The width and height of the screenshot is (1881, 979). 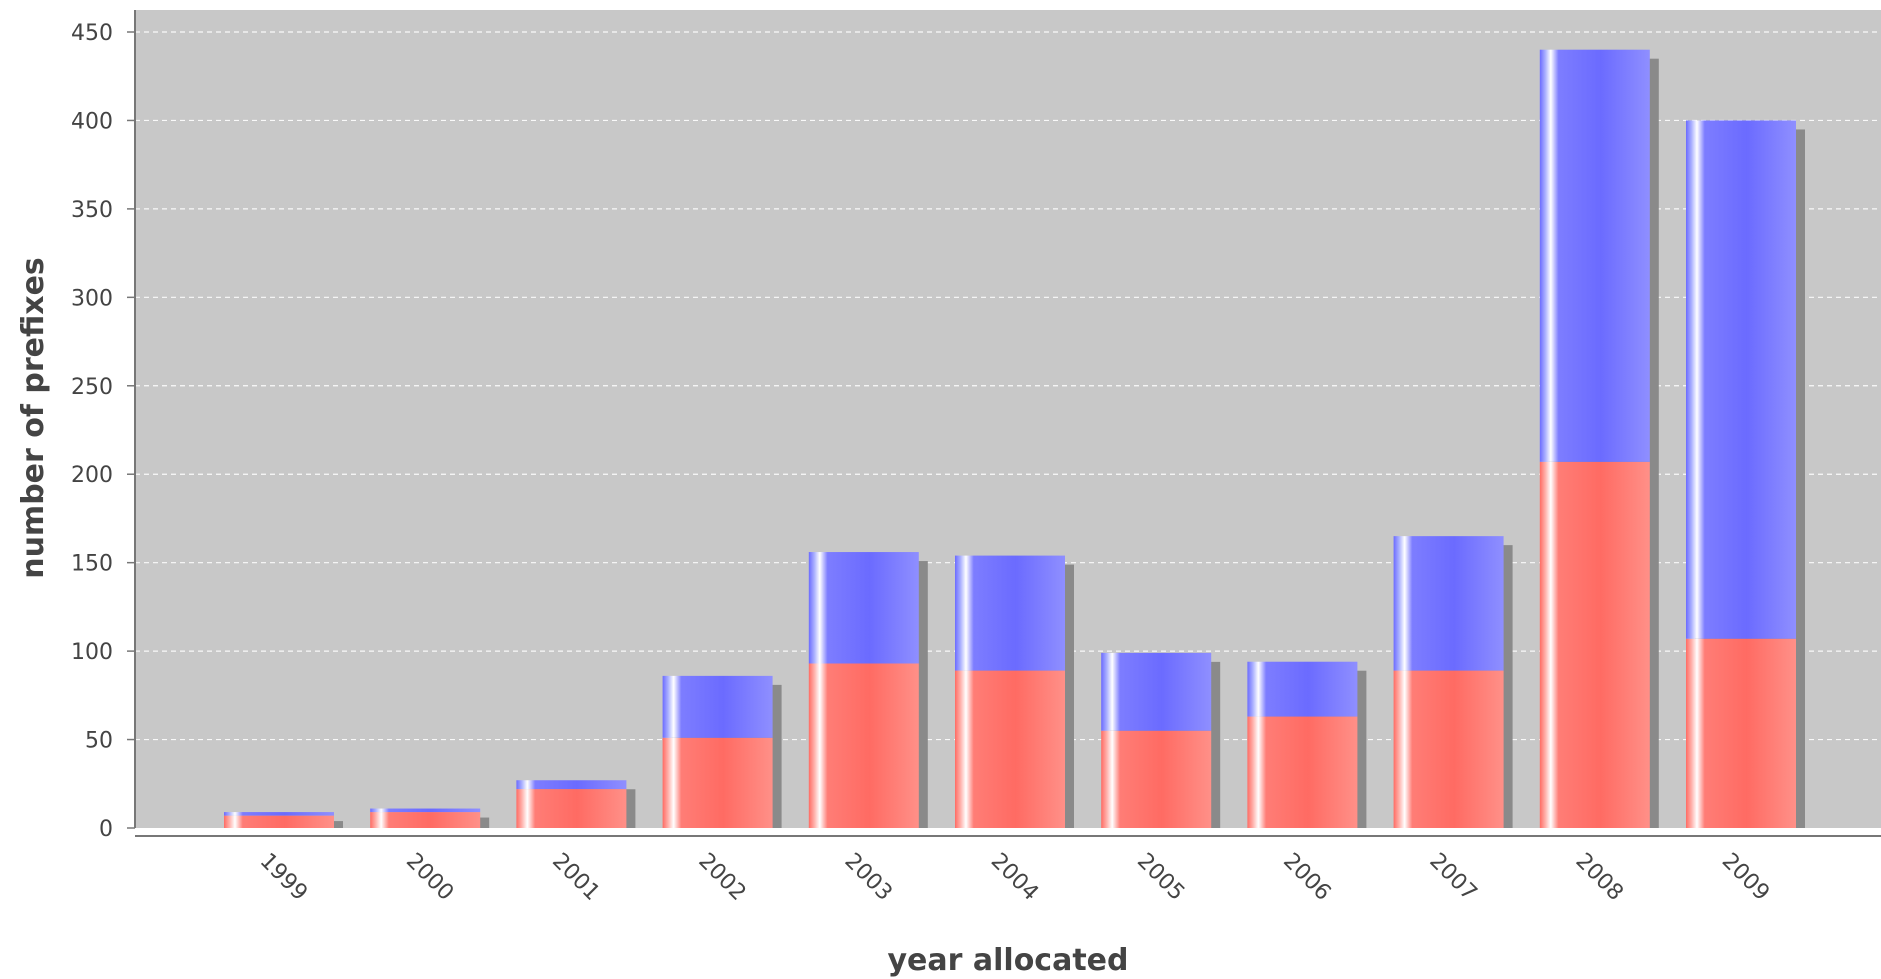 I want to click on y-tick-label-4: 200, so click(x=92, y=475).